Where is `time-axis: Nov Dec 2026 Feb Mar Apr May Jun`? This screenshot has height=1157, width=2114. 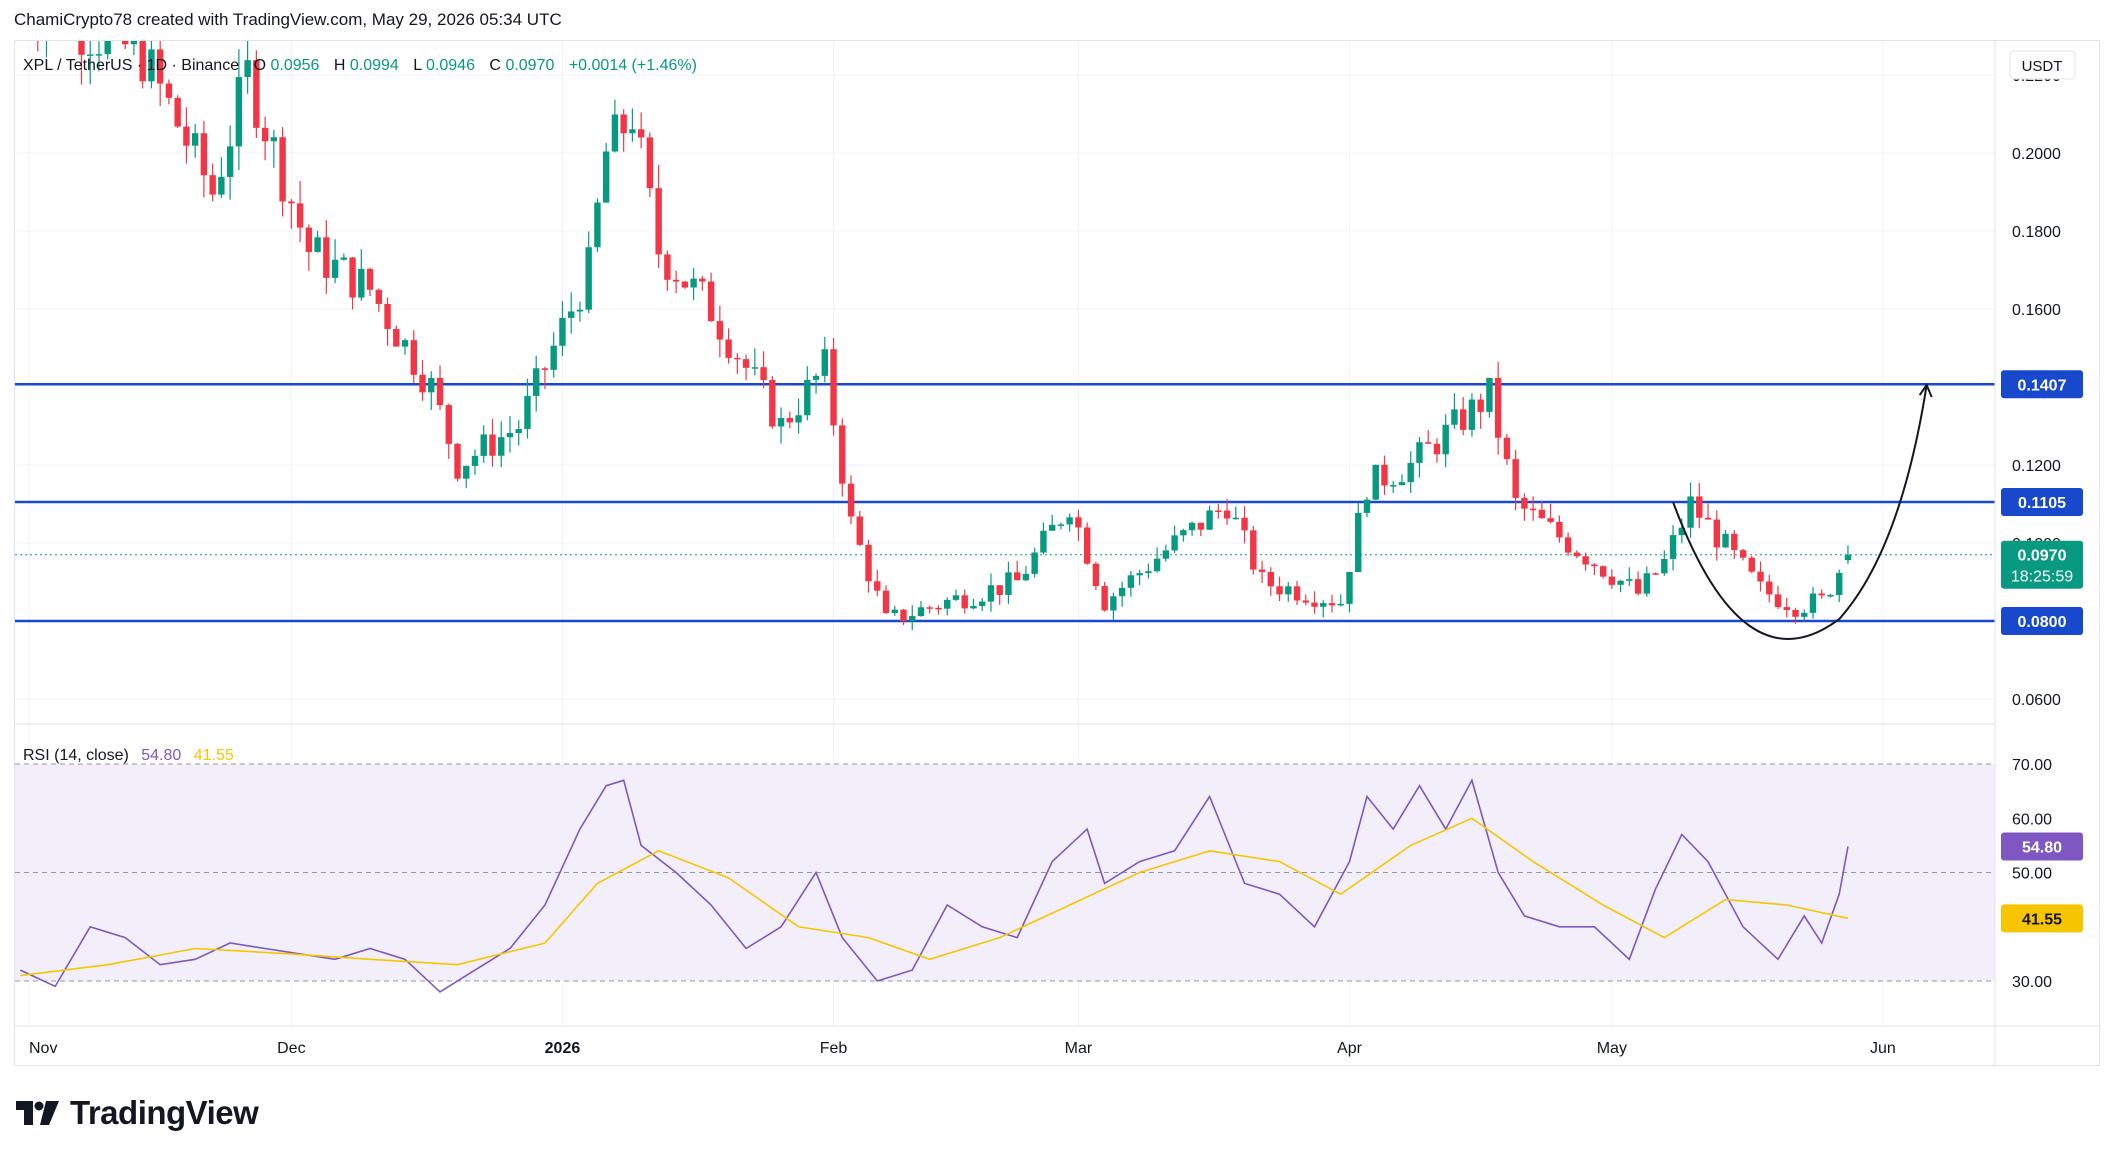 time-axis: Nov Dec 2026 Feb Mar Apr May Jun is located at coordinates (962, 1048).